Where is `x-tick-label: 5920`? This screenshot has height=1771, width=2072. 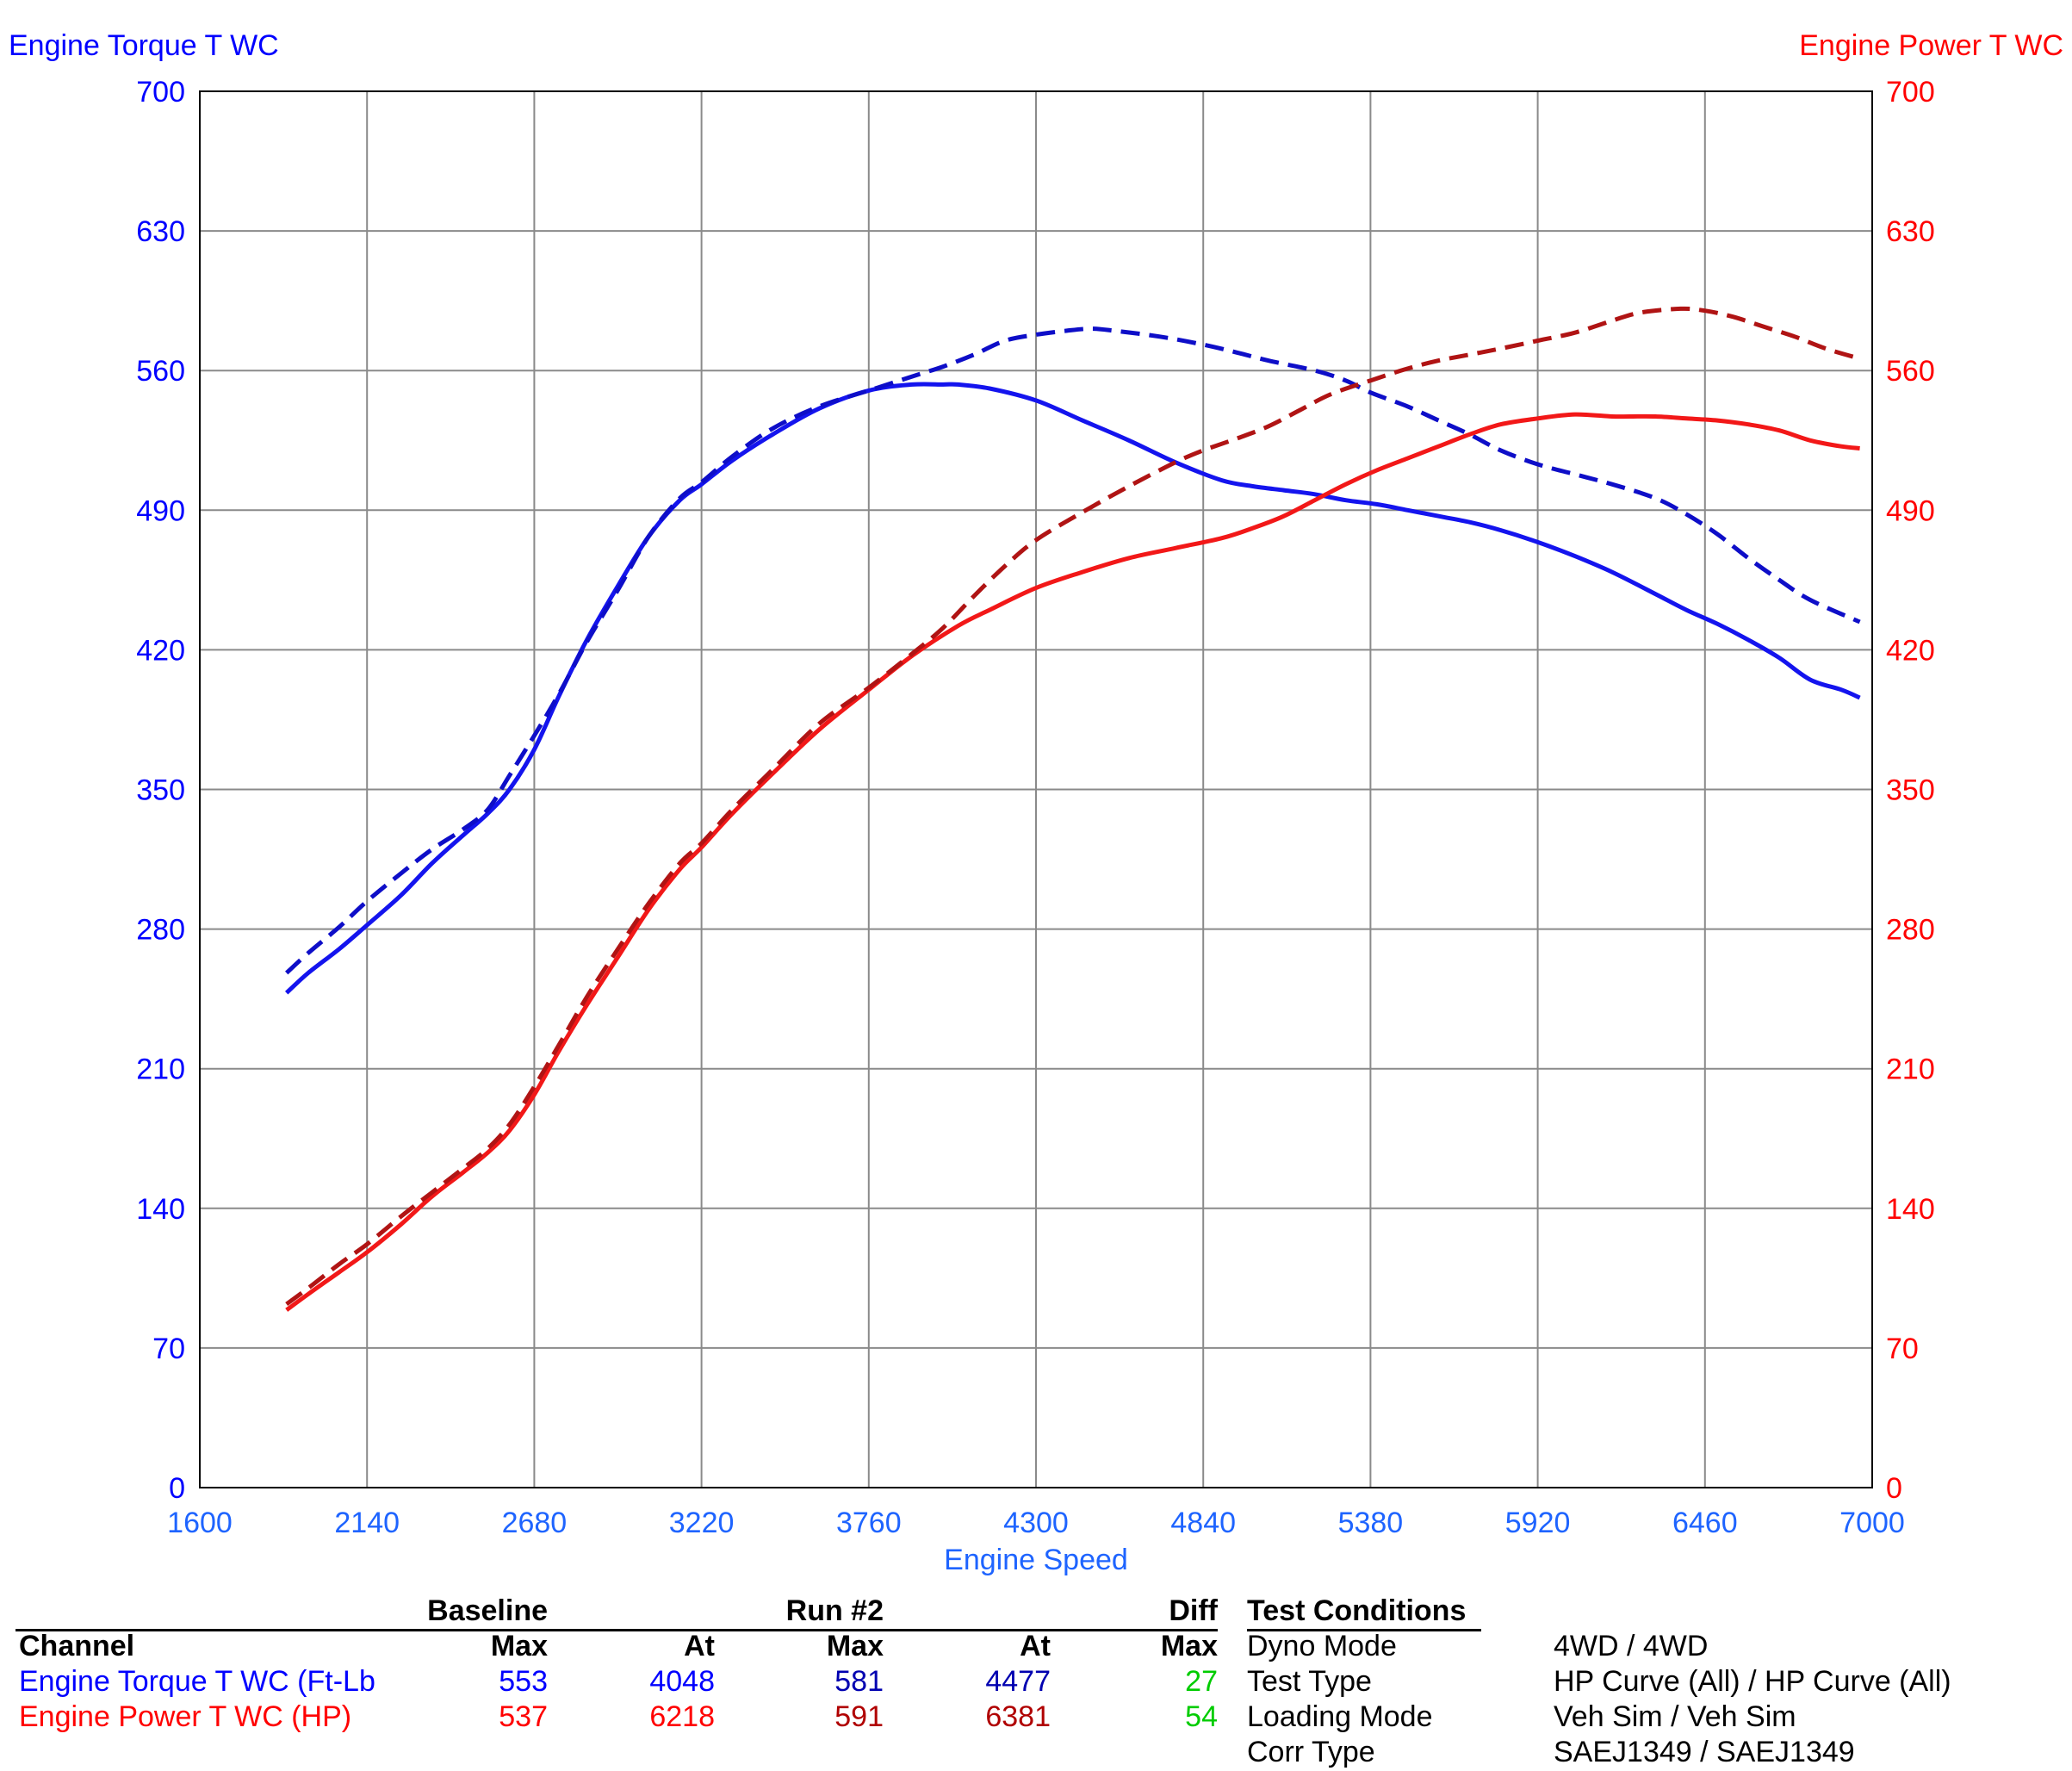
x-tick-label: 5920 is located at coordinates (1538, 1523).